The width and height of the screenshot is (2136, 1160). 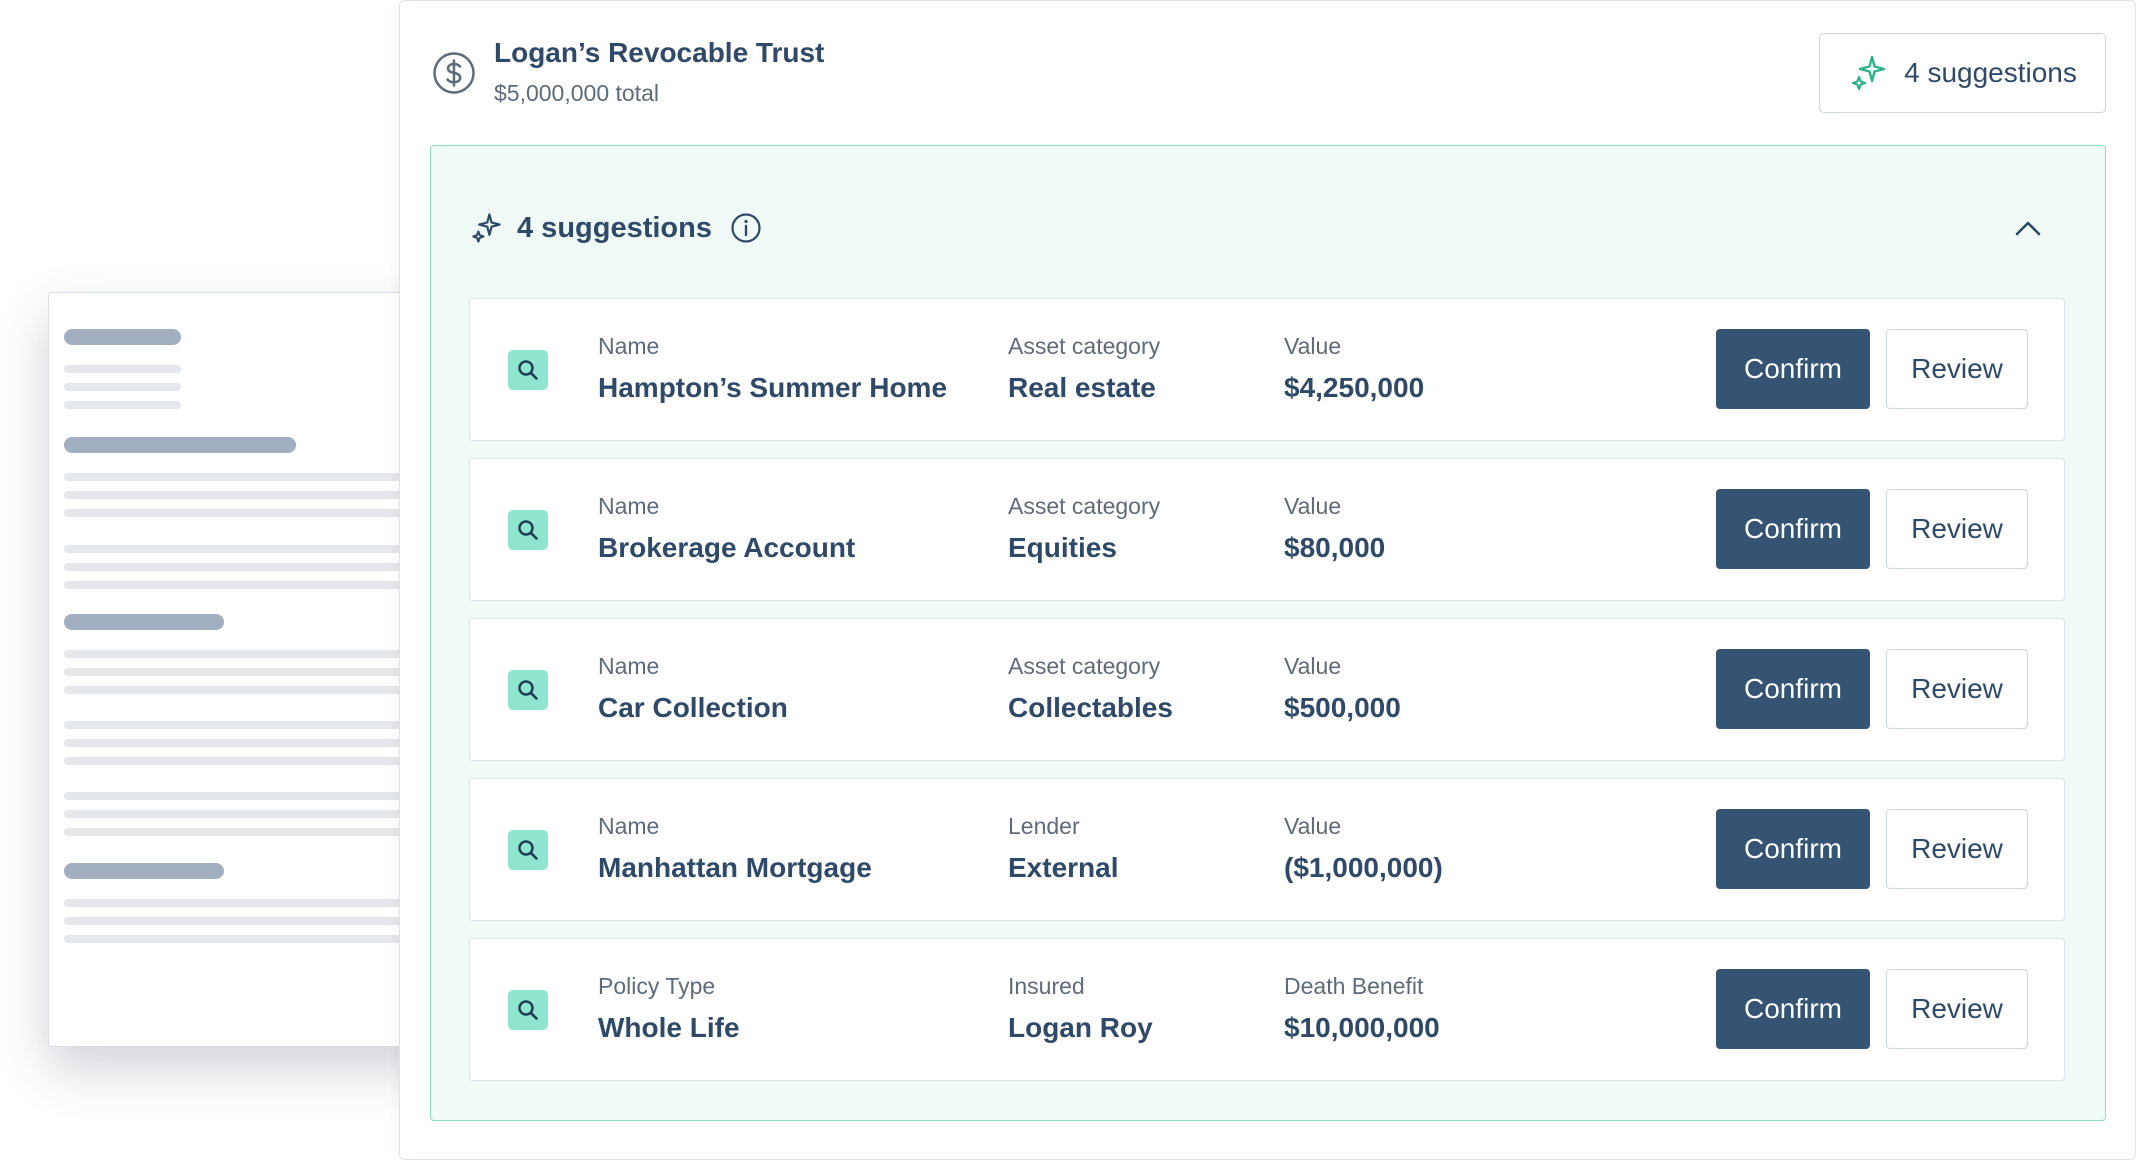 I want to click on field-value: Whole Life, so click(x=669, y=1027).